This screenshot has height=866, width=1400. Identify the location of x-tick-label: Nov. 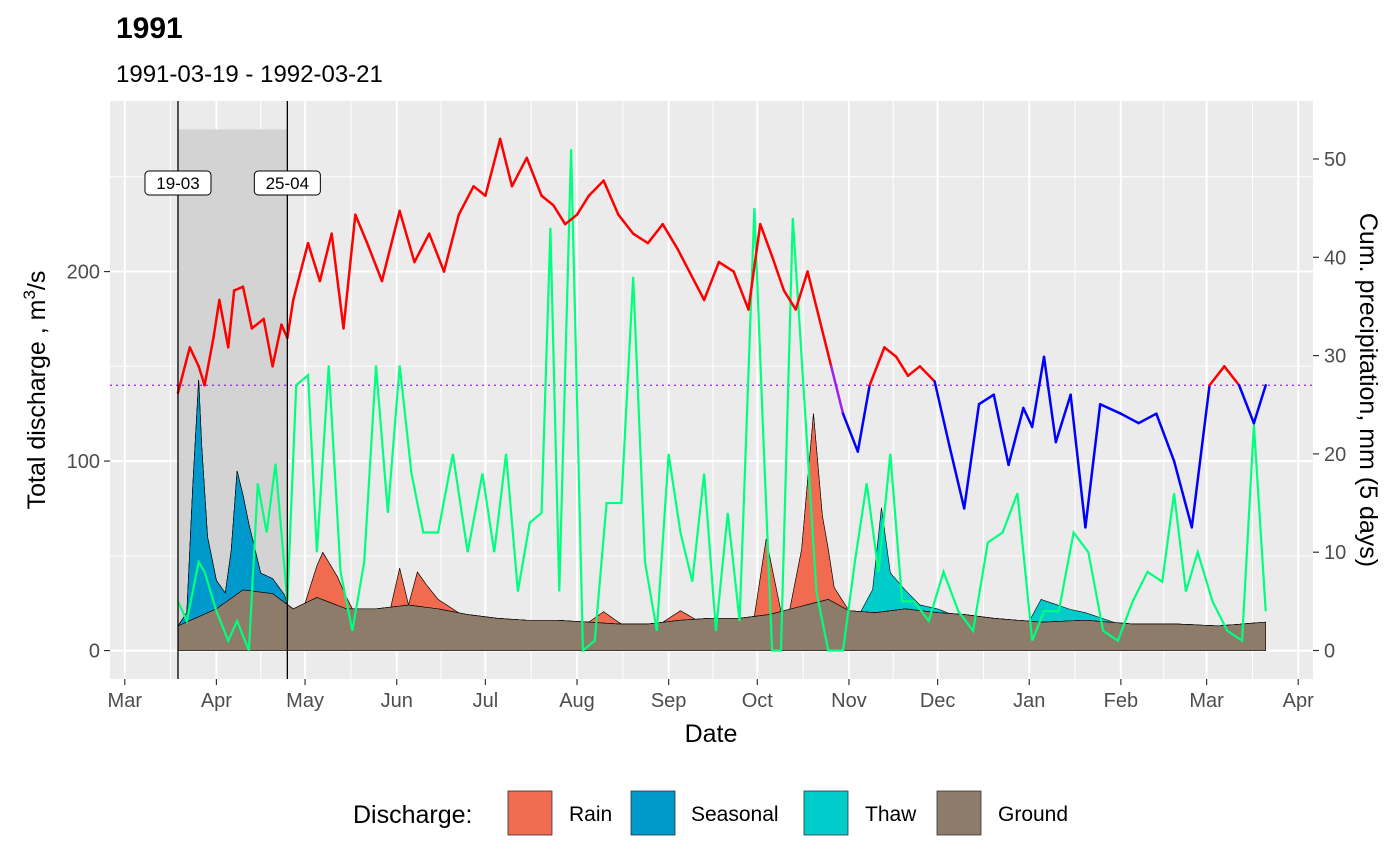
(849, 701).